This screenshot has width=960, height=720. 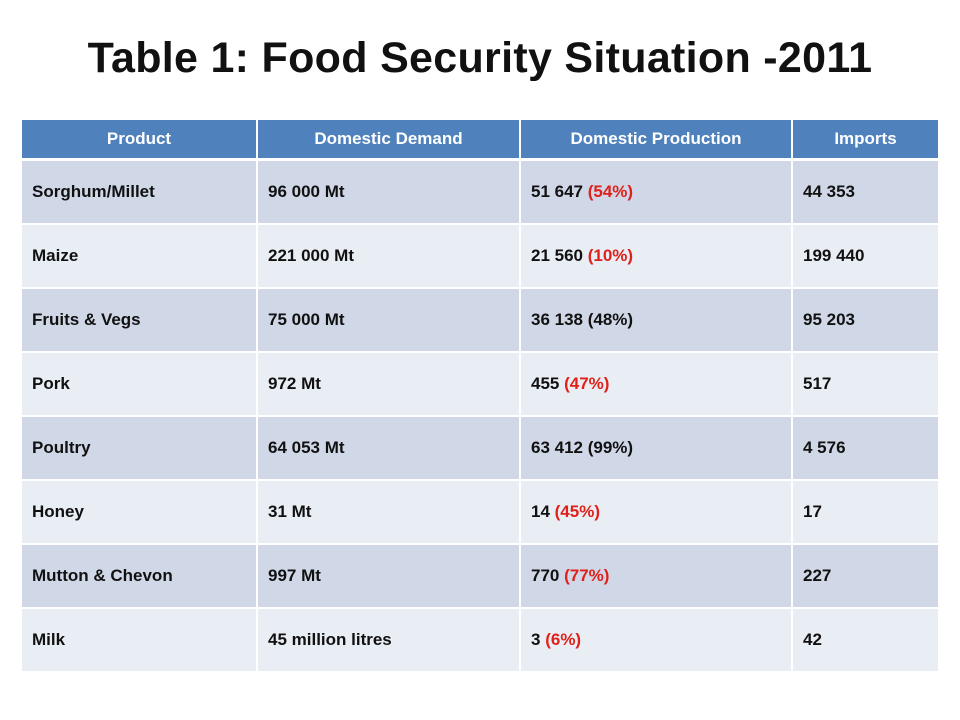 I want to click on production-value: 21 560, so click(x=557, y=255).